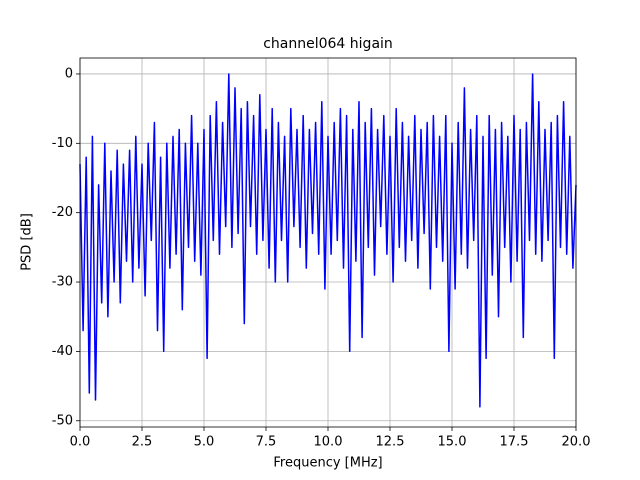 Image resolution: width=640 pixels, height=480 pixels. What do you see at coordinates (62, 282) in the screenshot?
I see `y-tick-label: -30` at bounding box center [62, 282].